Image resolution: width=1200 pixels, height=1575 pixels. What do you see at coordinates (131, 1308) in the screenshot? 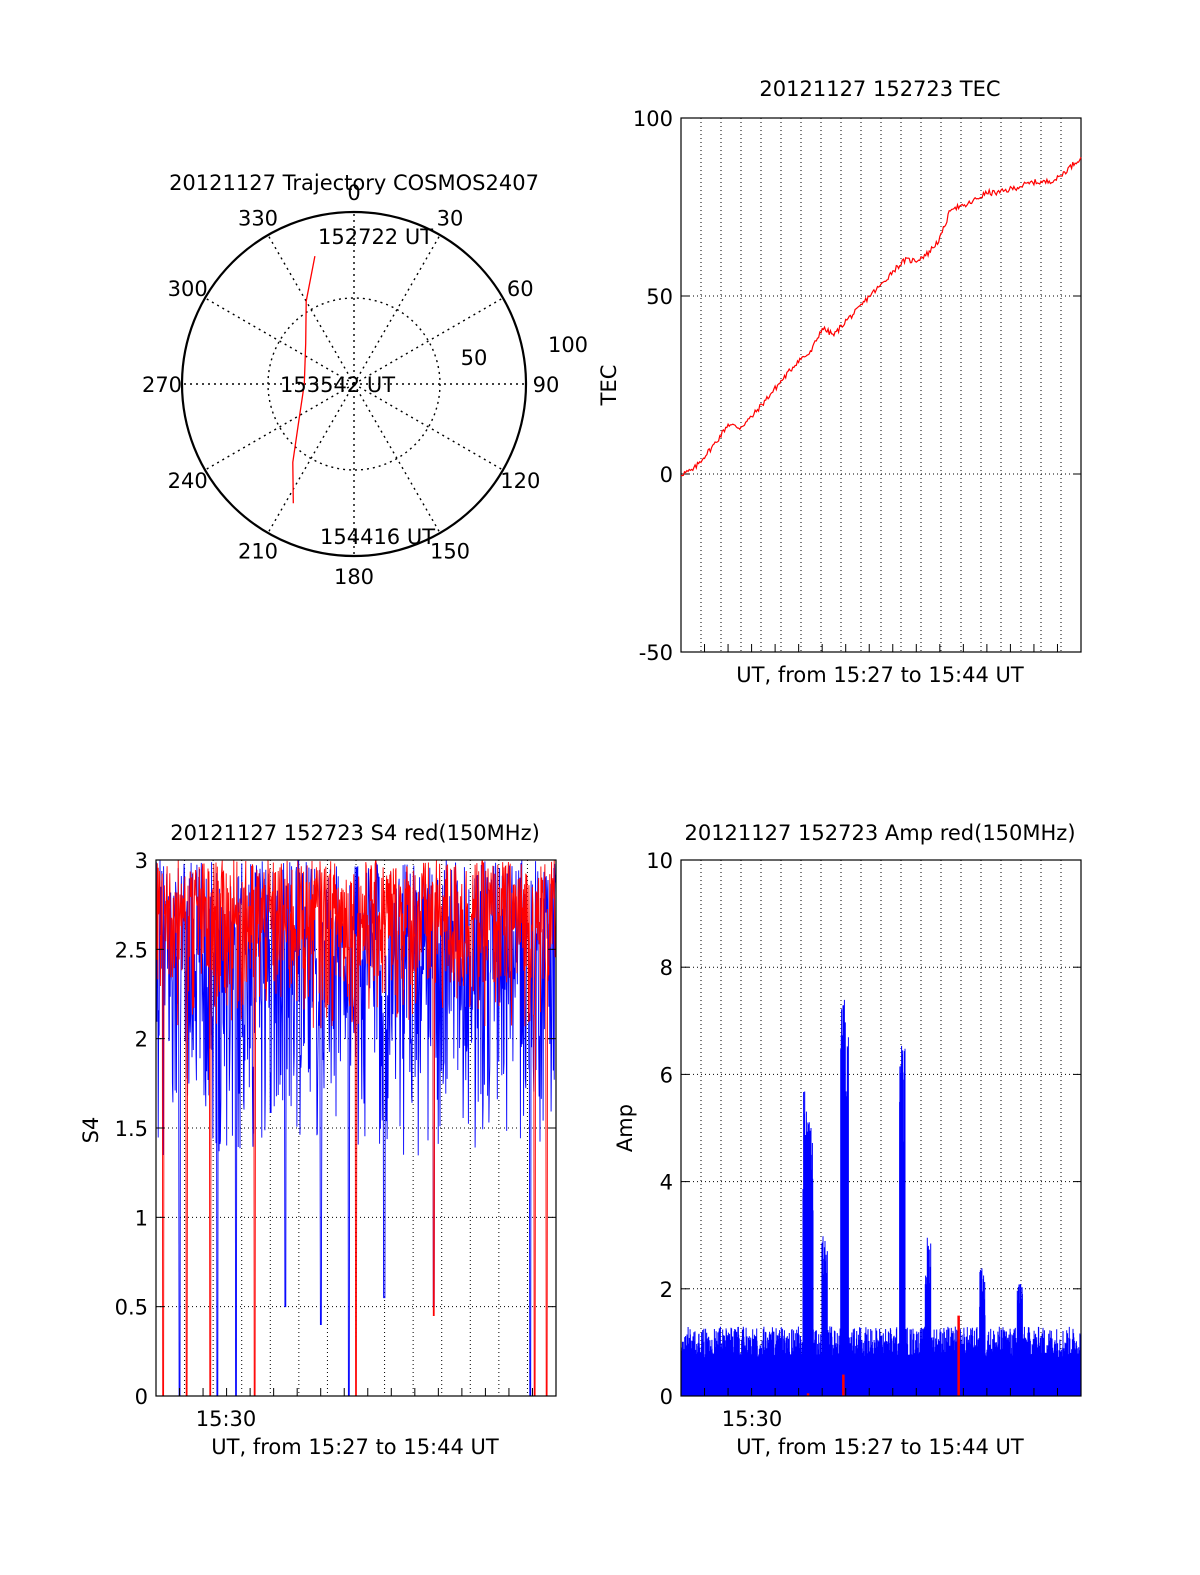
I see `y-tick-label-0.5: 0.5` at bounding box center [131, 1308].